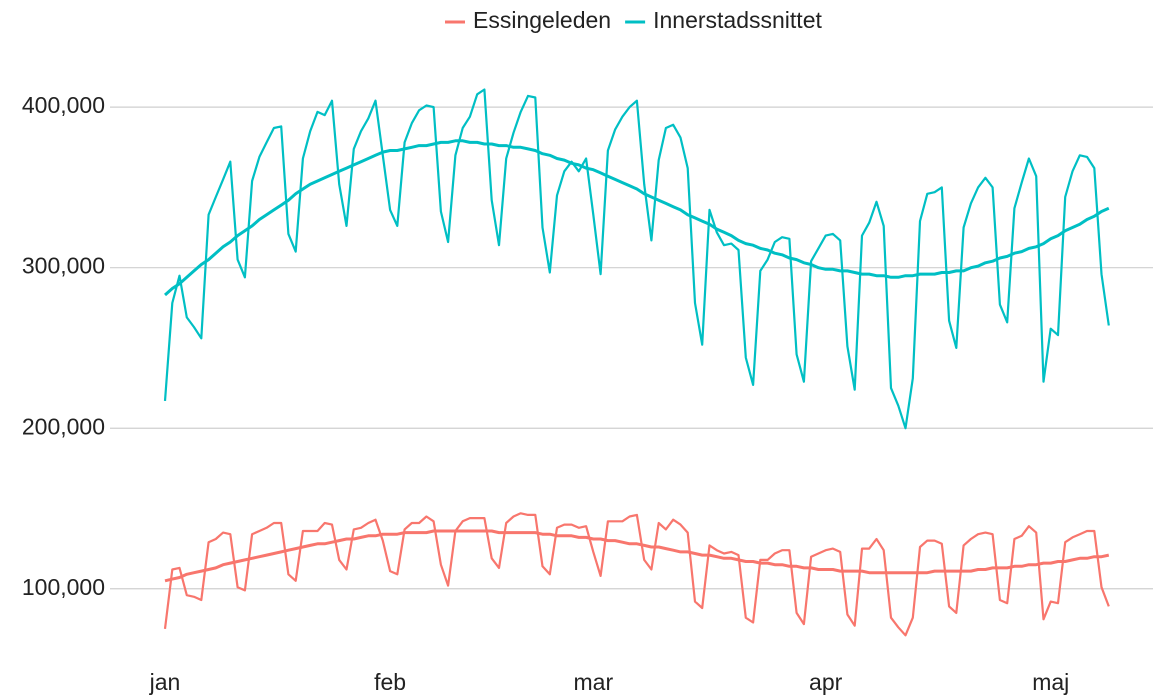 This screenshot has width=1153, height=699. What do you see at coordinates (594, 682) in the screenshot?
I see `x-tick-label: mar` at bounding box center [594, 682].